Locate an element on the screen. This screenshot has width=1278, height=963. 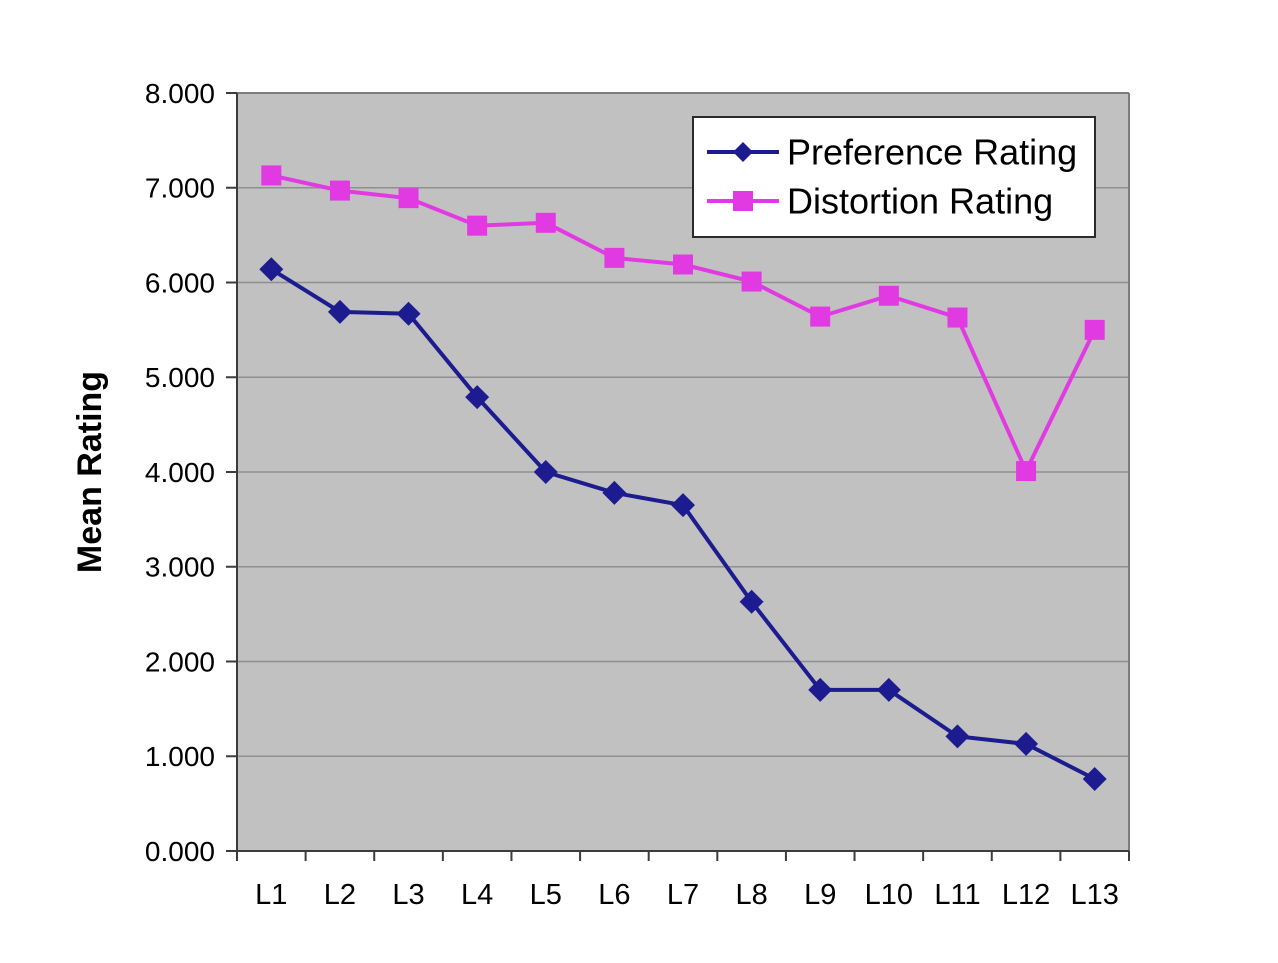
distortion-rating-point-L11 is located at coordinates (957, 317).